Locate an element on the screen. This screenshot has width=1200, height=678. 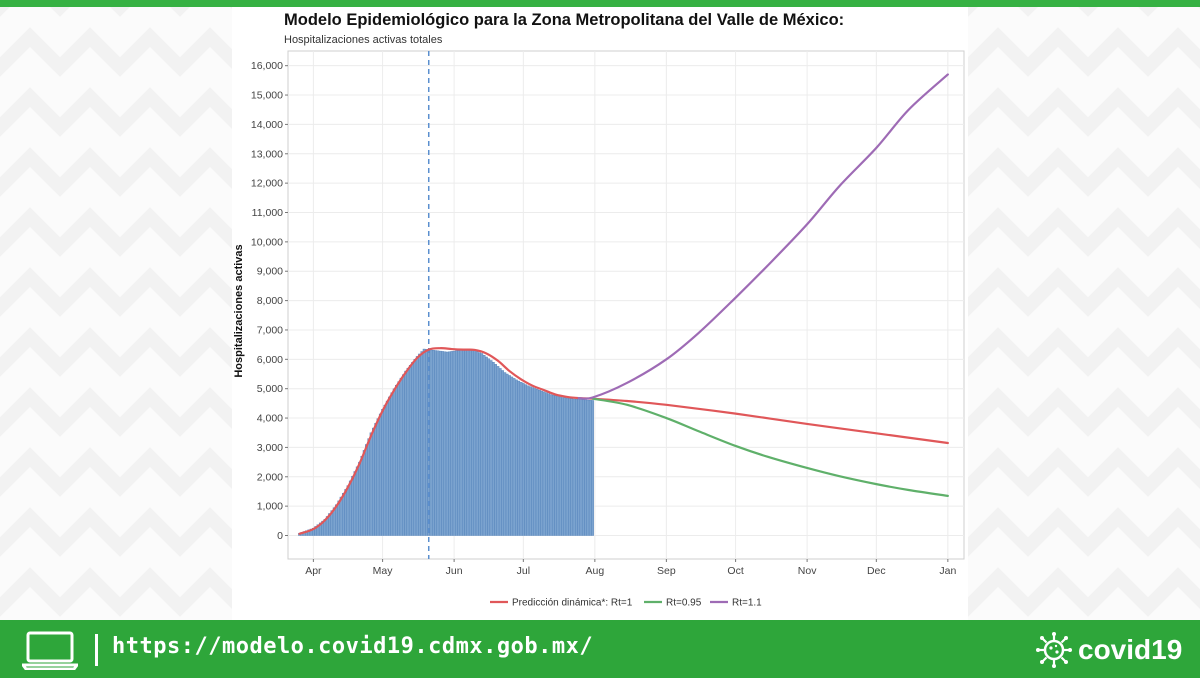
y-tick-label: 10,000 is located at coordinates (267, 242).